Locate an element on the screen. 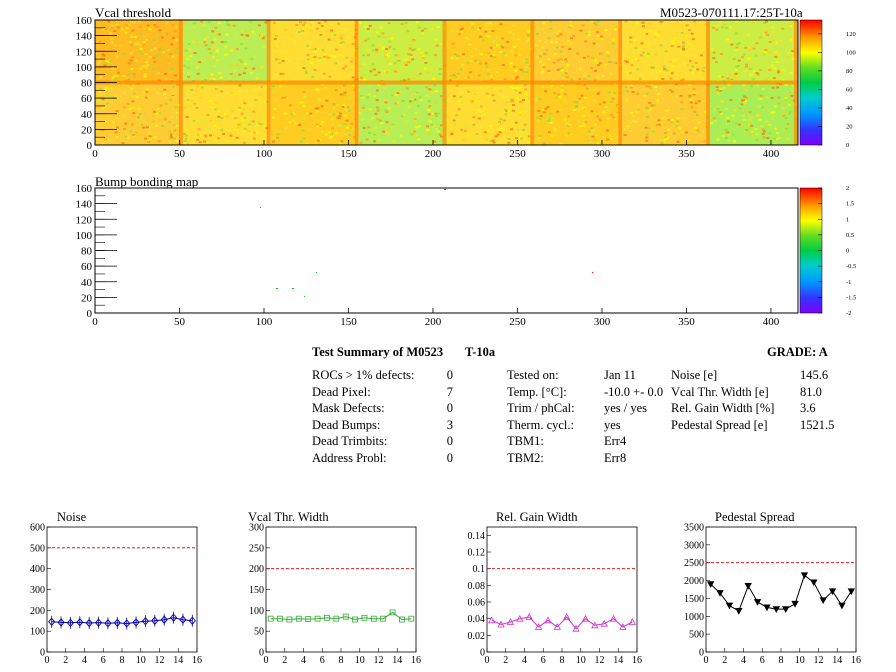  y-tick-label: 0.04 is located at coordinates (477, 619).